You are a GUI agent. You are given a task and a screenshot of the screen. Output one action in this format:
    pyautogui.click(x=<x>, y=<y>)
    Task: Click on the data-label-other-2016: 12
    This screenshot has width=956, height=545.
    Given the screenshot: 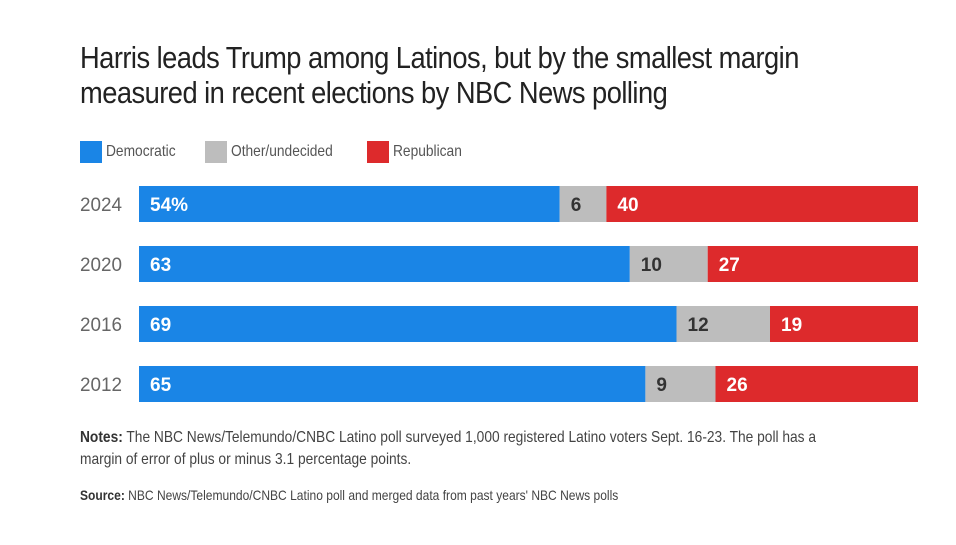 What is the action you would take?
    pyautogui.click(x=698, y=325)
    